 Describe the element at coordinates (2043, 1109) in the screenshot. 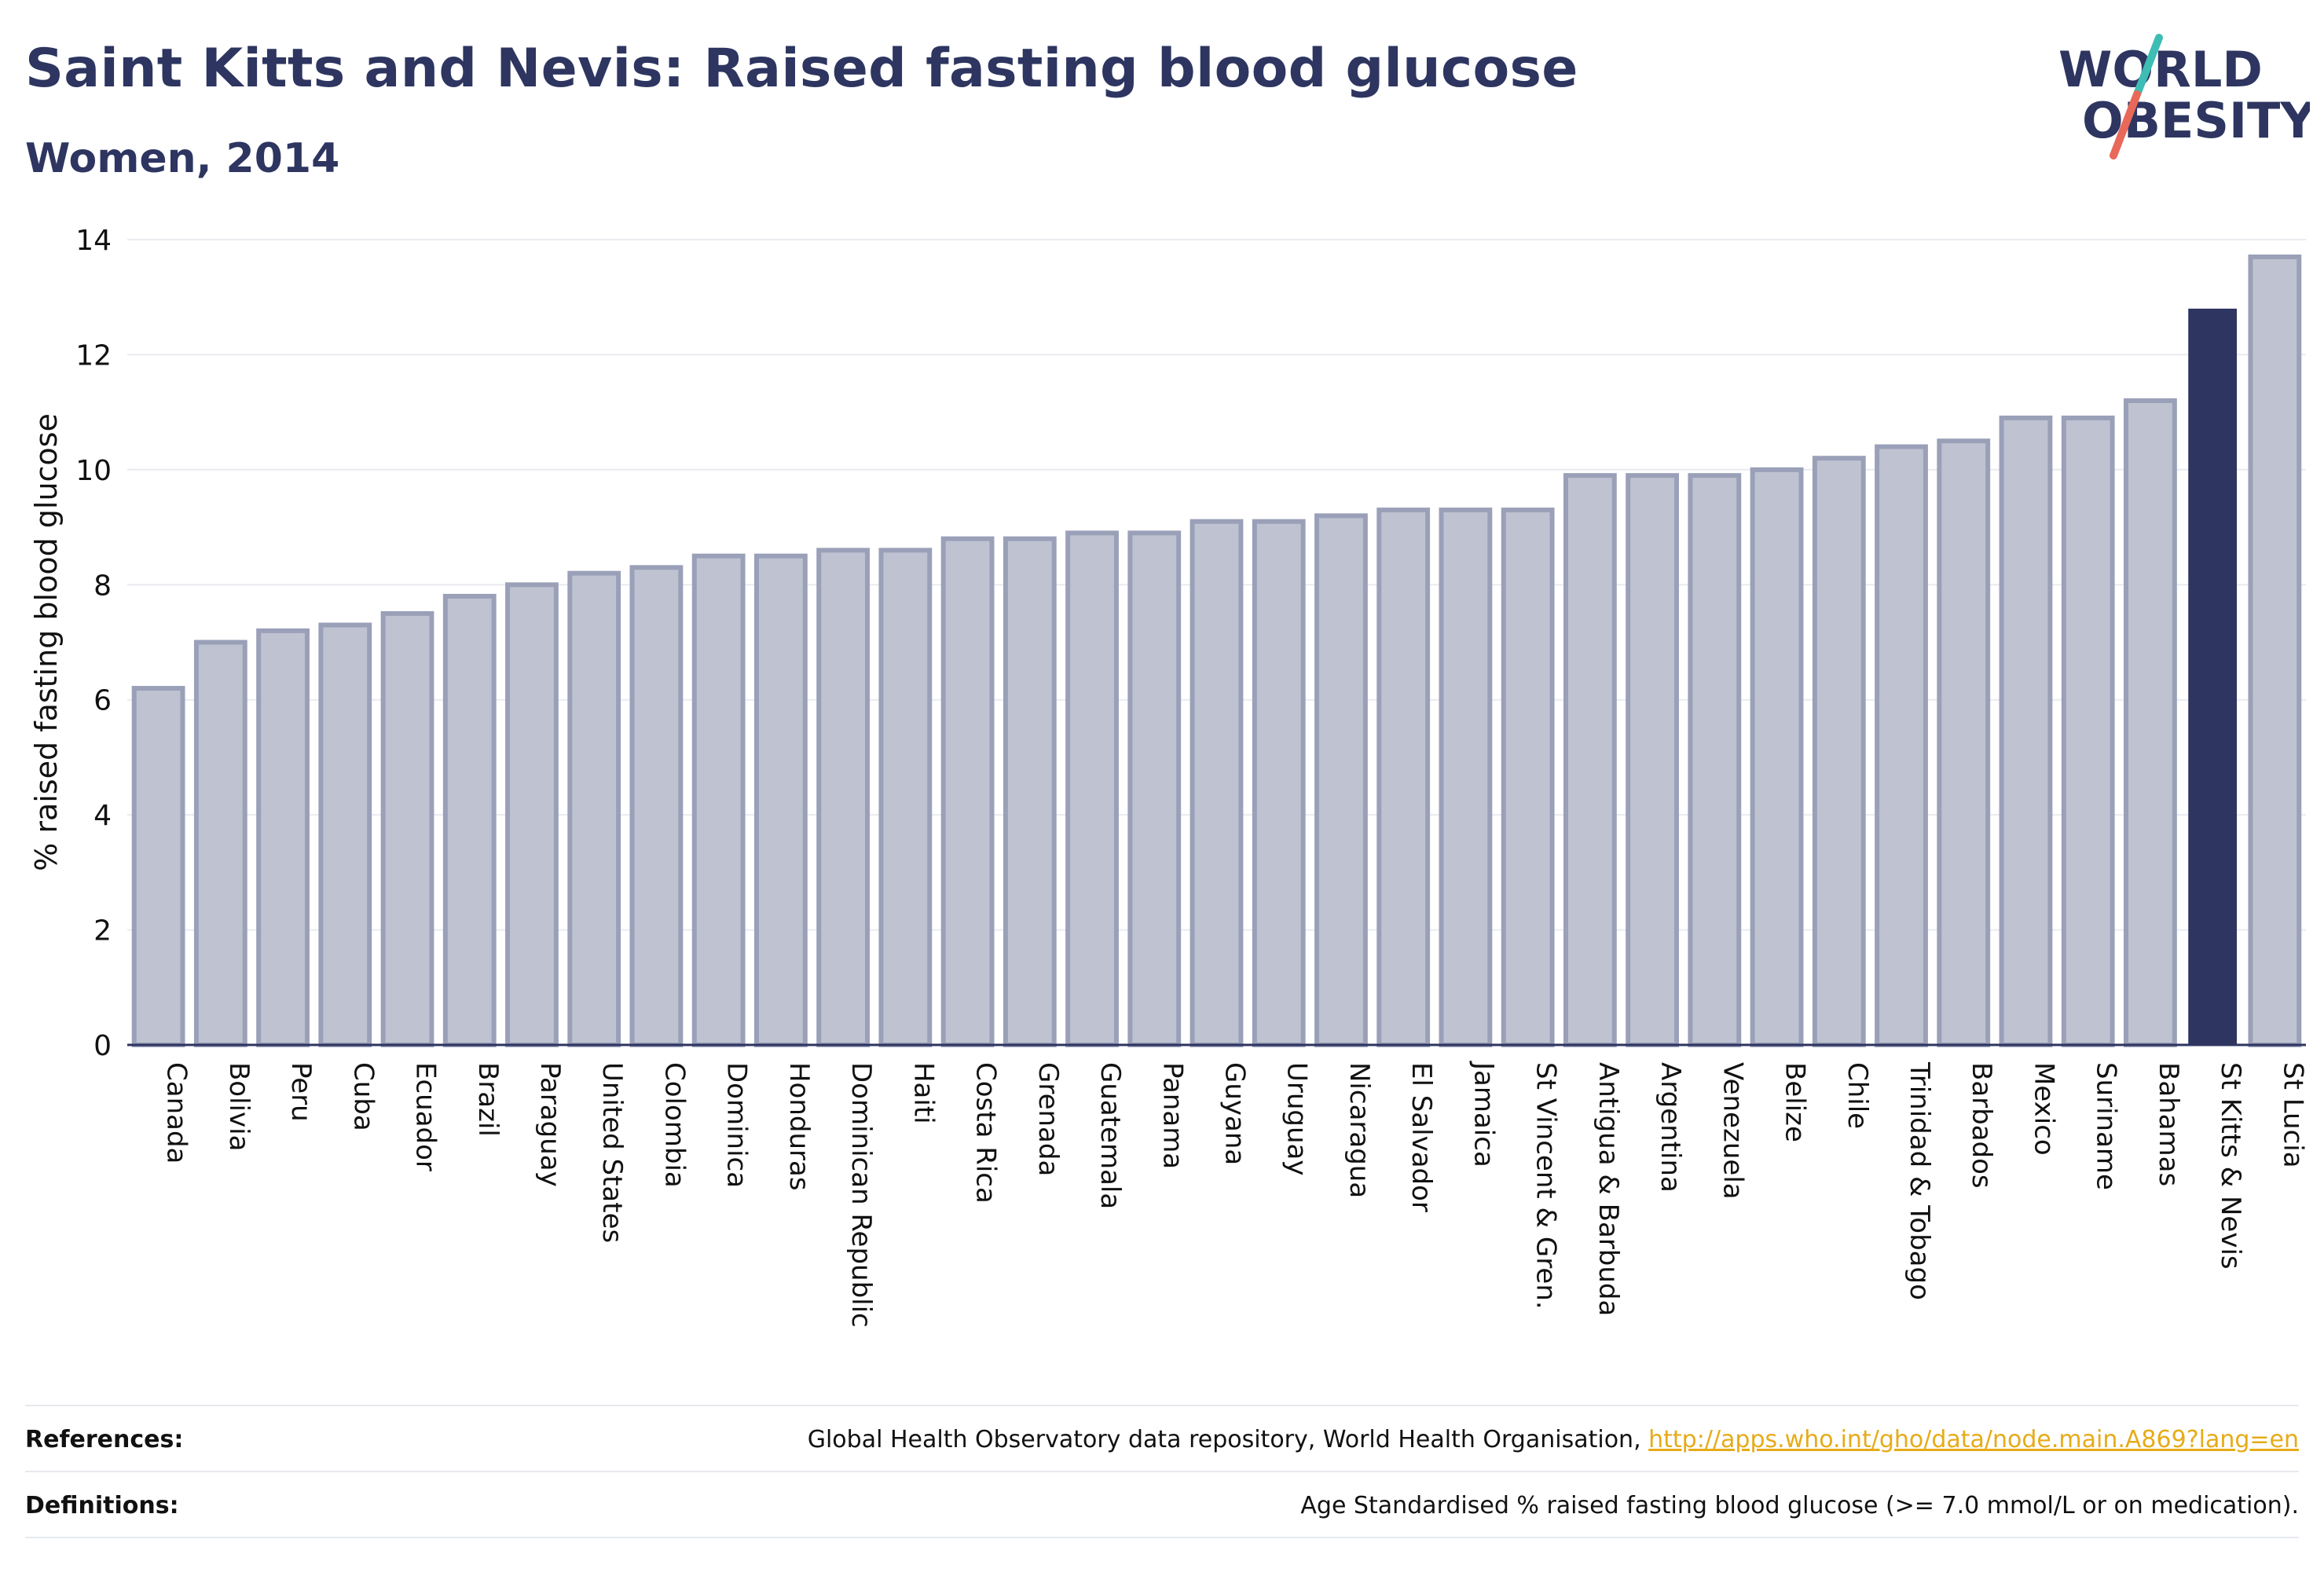

I see `x-tick-label: Mexico` at that location.